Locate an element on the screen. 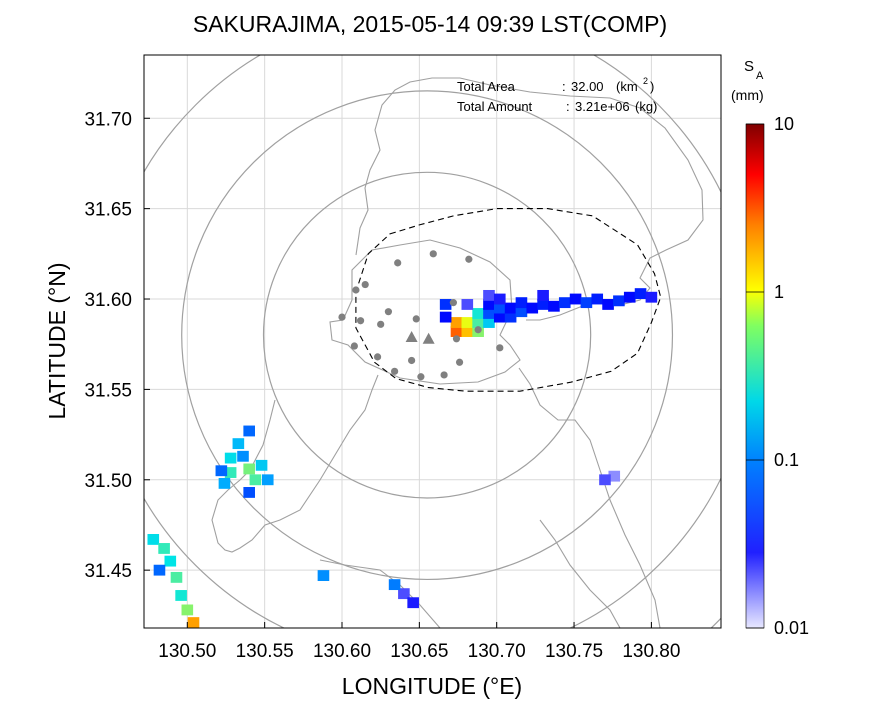  total-area-label: Total Area is located at coordinates (486, 86).